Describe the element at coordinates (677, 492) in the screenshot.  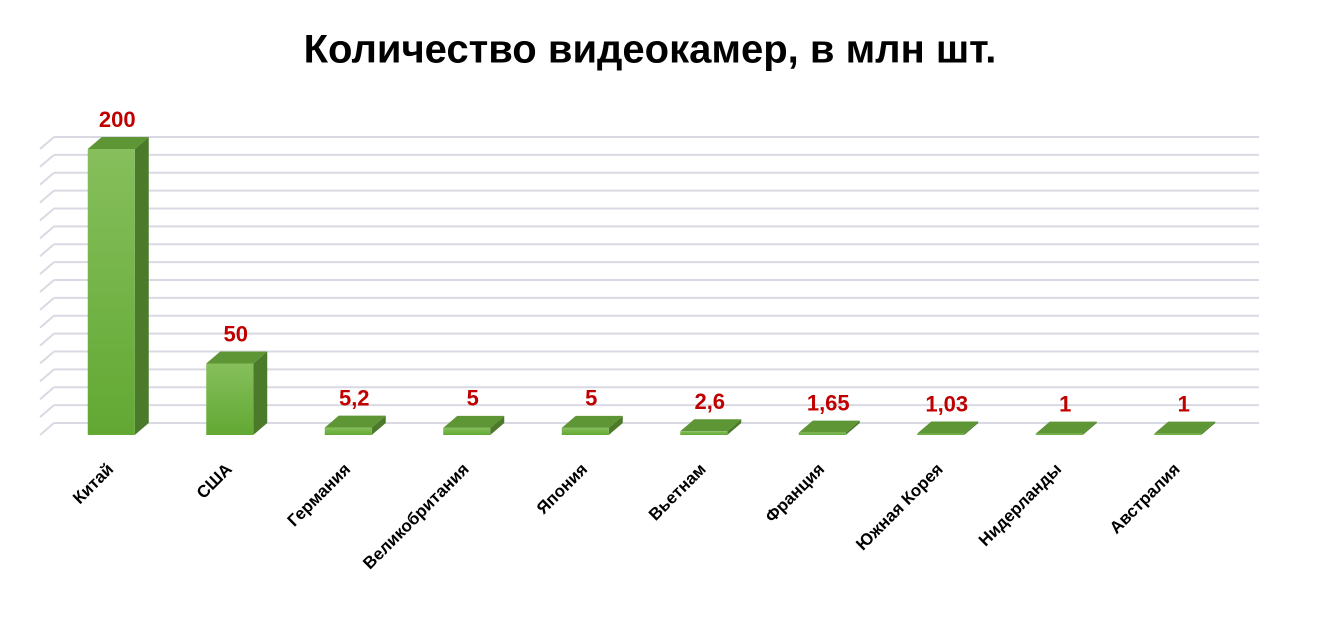
I see `x-tick-label: Вьетнам` at that location.